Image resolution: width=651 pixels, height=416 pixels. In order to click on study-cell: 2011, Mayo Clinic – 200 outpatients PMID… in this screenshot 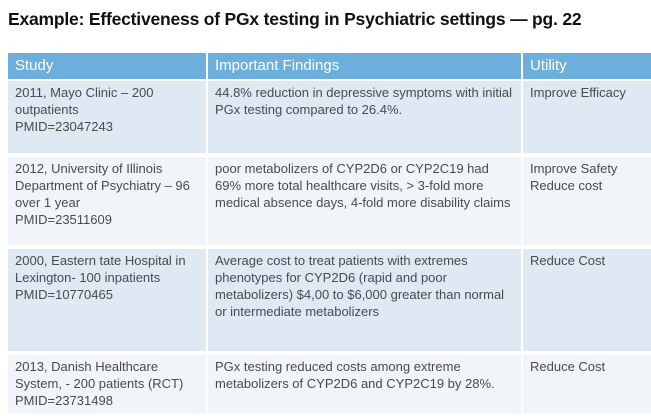, I will do `click(107, 117)`.